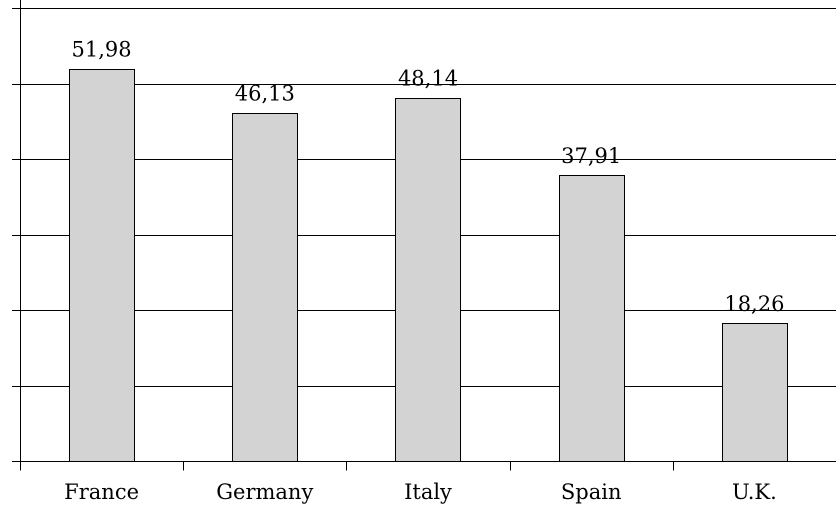  Describe the element at coordinates (428, 492) in the screenshot. I see `x-tick-label: Italy` at that location.